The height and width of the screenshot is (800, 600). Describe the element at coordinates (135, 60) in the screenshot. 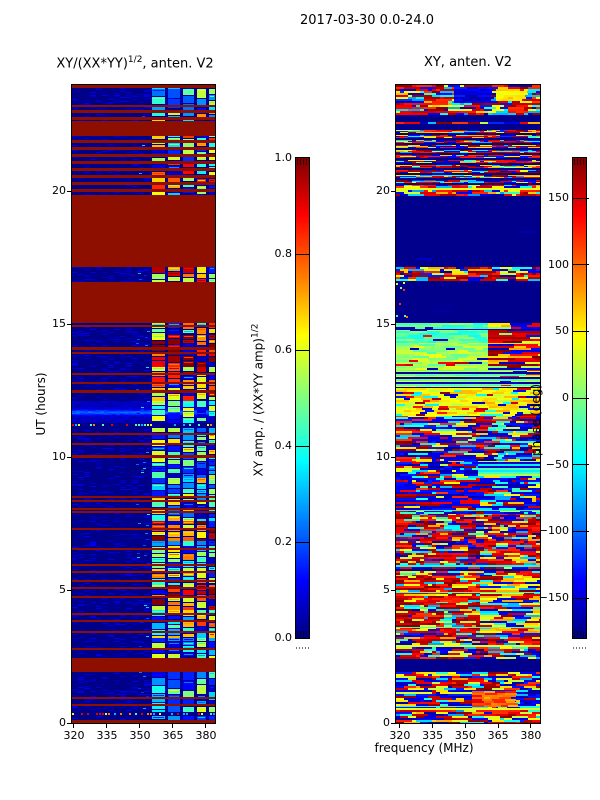

I see `left-plot-title-sup: 1/2` at that location.